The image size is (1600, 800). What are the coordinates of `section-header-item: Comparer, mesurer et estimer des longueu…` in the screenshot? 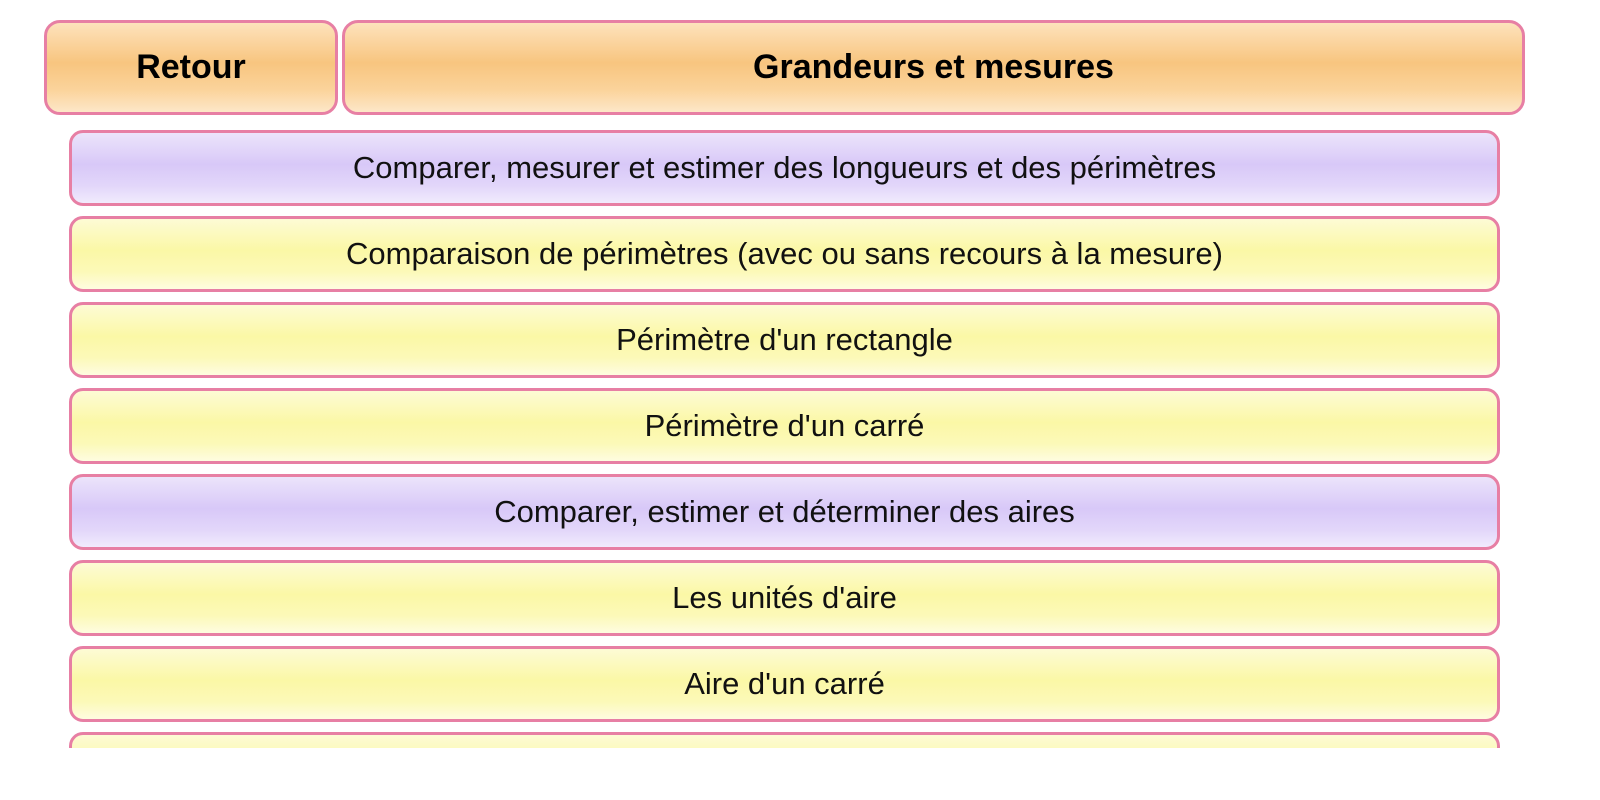 It's located at (784, 168).